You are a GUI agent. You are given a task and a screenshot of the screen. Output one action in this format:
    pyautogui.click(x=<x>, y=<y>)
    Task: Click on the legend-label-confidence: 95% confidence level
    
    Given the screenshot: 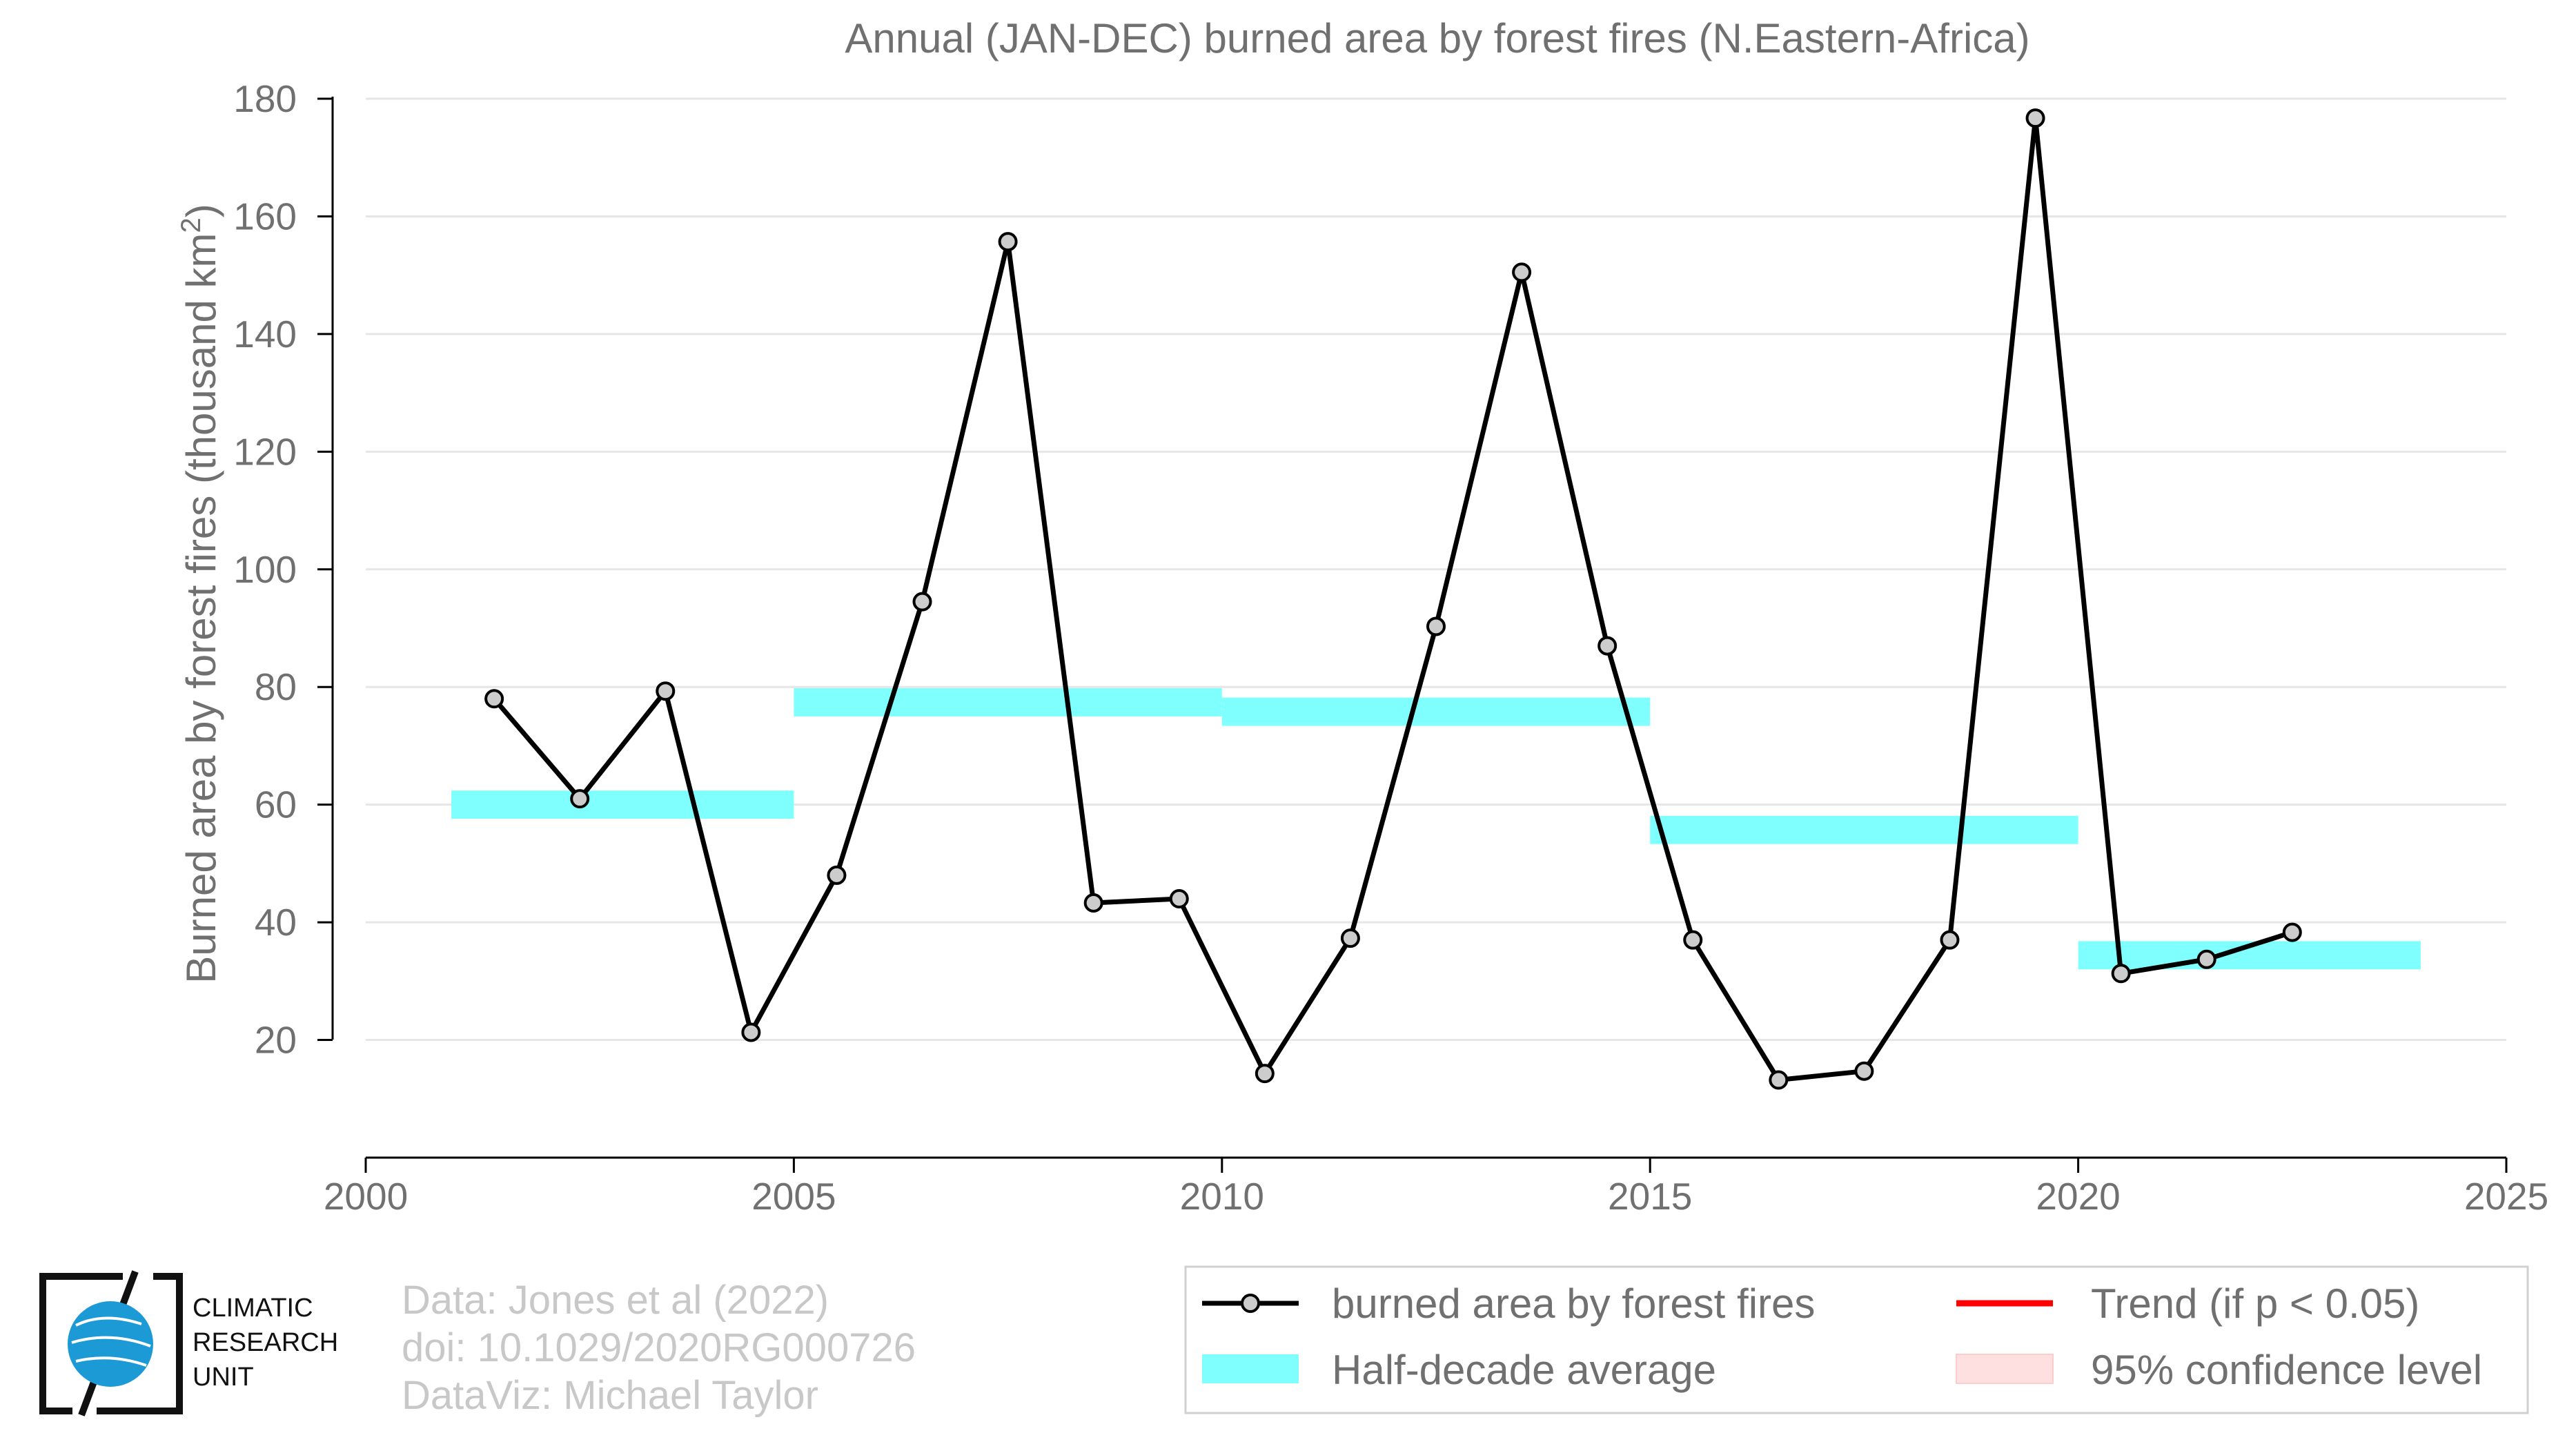 What is the action you would take?
    pyautogui.click(x=2286, y=1370)
    